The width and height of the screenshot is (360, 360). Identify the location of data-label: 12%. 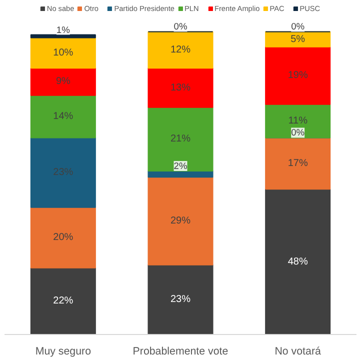
(180, 50).